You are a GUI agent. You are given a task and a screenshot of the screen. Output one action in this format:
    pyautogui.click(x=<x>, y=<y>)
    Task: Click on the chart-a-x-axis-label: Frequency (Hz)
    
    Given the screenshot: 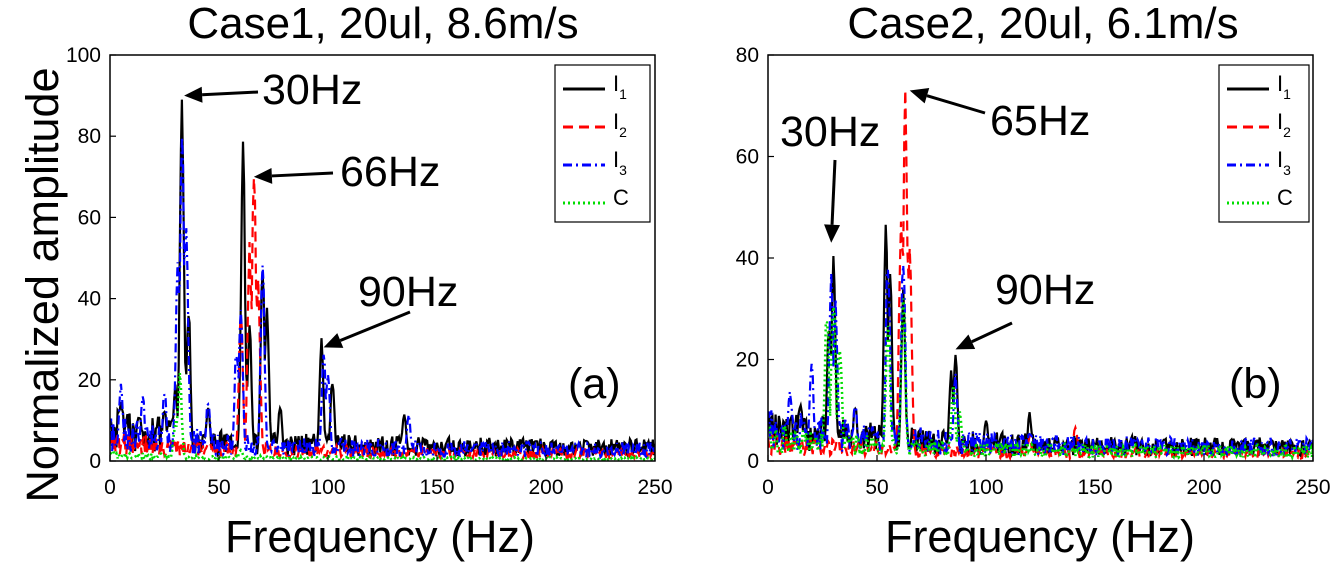 What is the action you would take?
    pyautogui.click(x=380, y=536)
    